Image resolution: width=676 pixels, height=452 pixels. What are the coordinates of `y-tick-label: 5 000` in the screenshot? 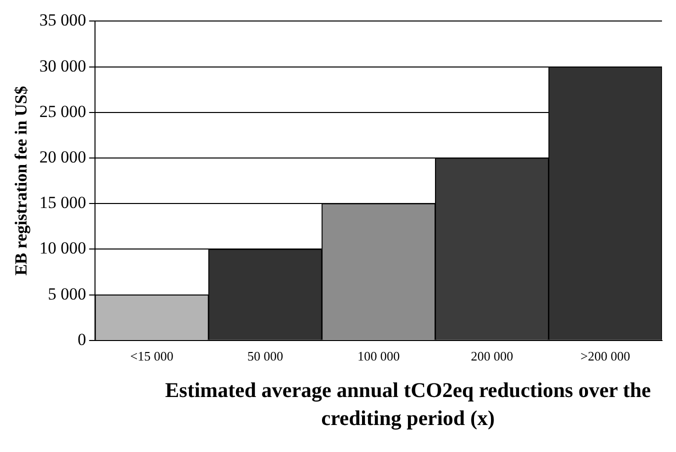 It's located at (67, 294).